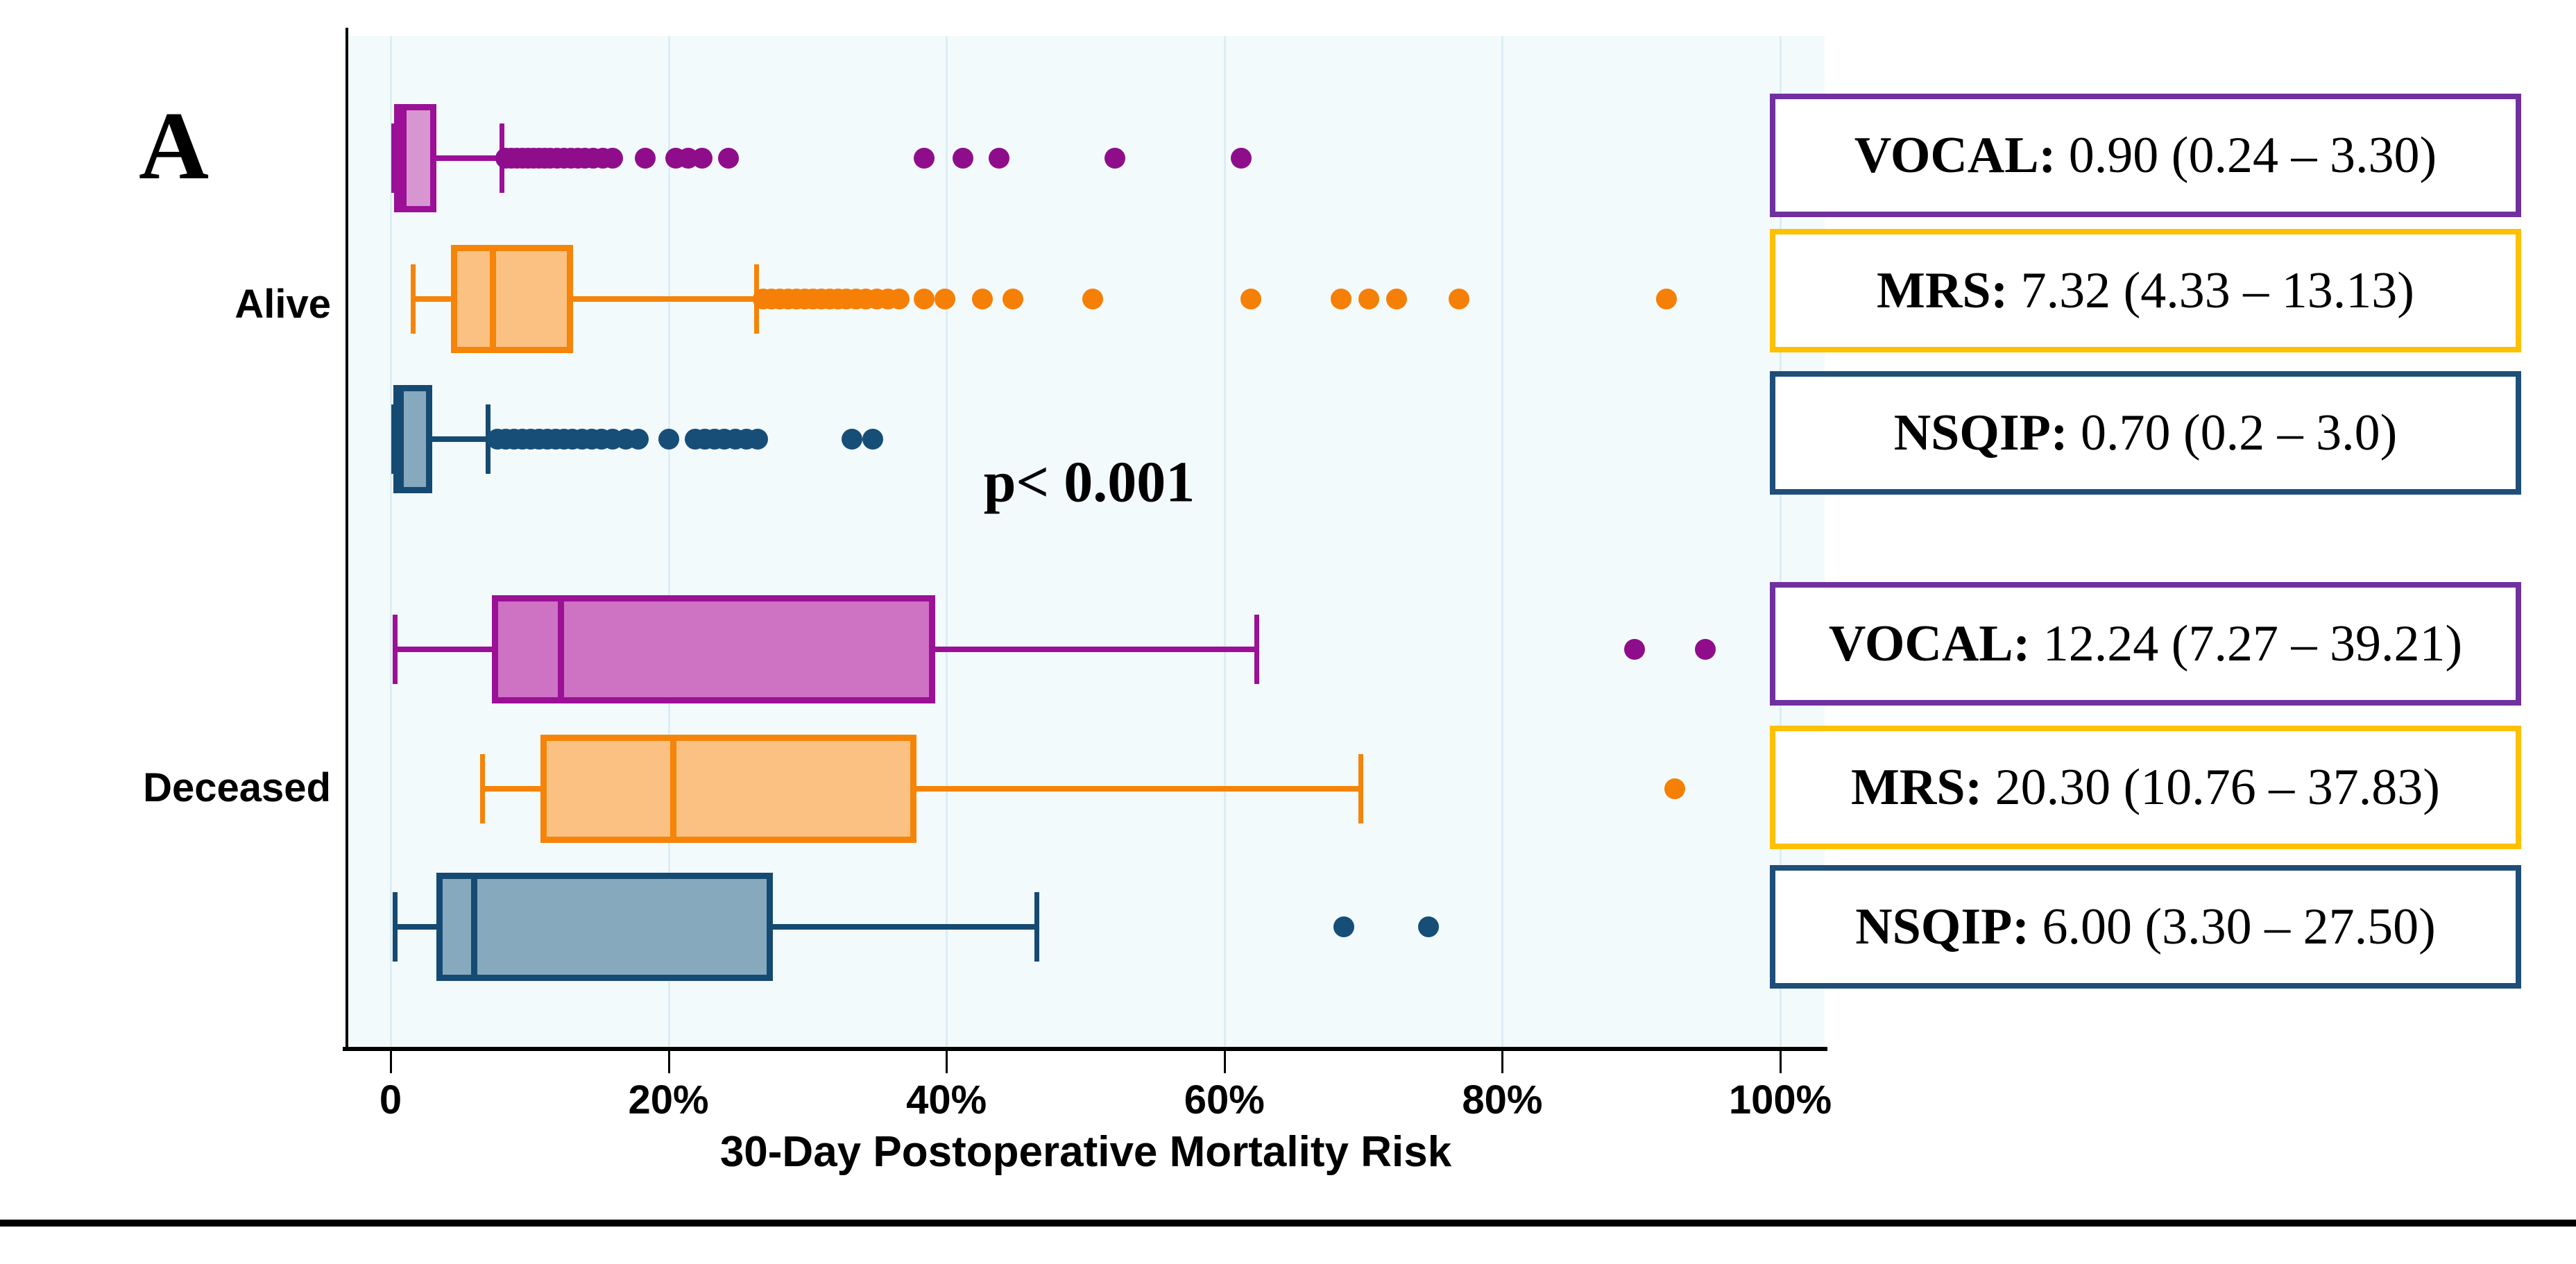  Describe the element at coordinates (1780, 1099) in the screenshot. I see `x-tick-label: 100%` at that location.